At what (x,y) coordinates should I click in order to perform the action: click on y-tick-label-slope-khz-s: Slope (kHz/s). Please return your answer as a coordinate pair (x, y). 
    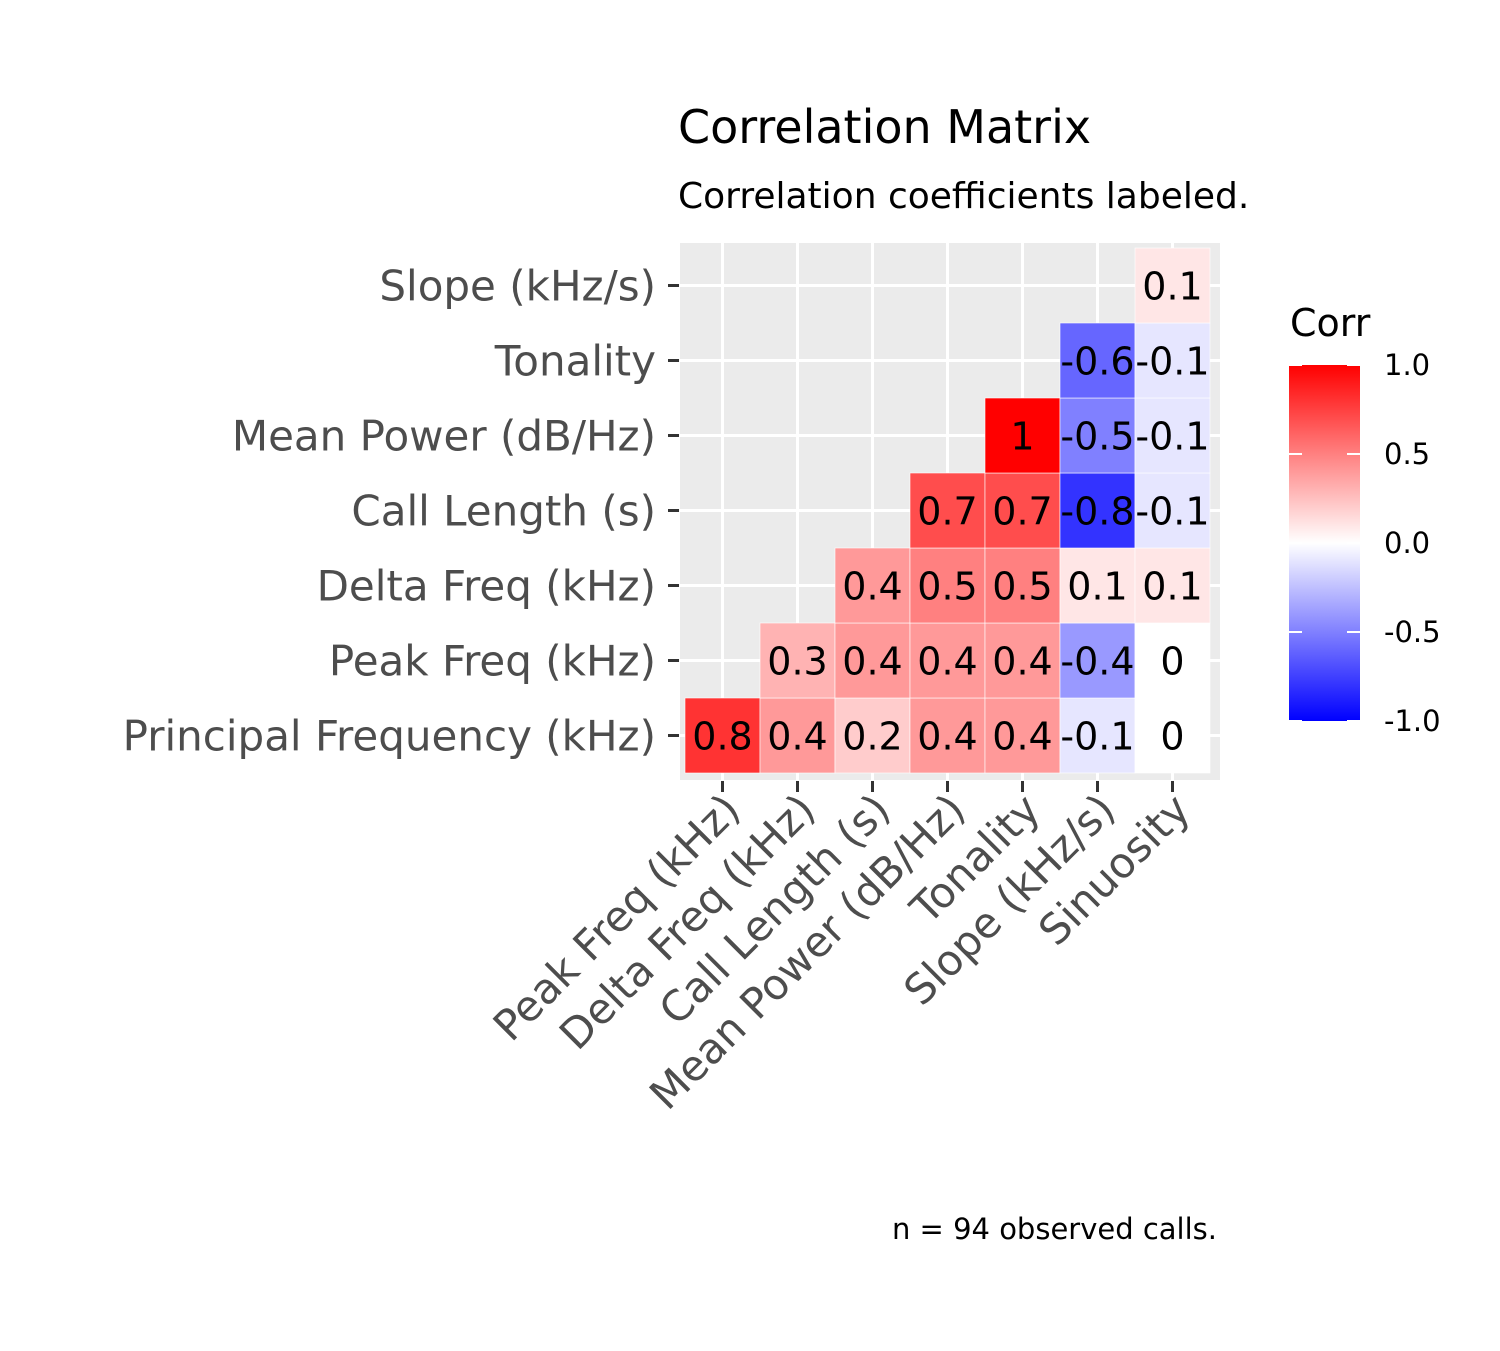
    Looking at the image, I should click on (517, 286).